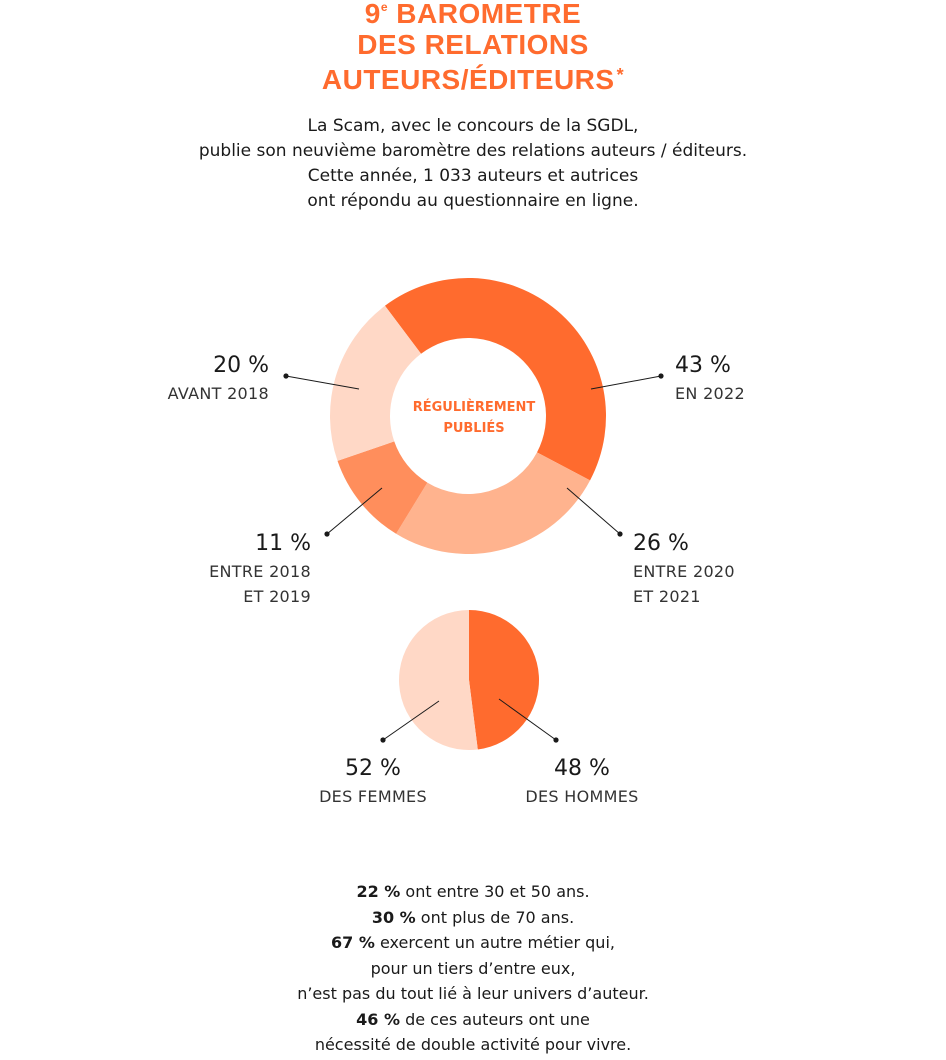 The height and width of the screenshot is (1060, 946). I want to click on data-label-pct-des-hommes: 48 %, so click(582, 768).